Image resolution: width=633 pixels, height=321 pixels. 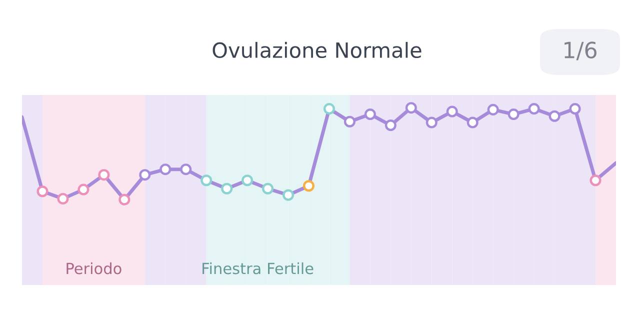 What do you see at coordinates (580, 51) in the screenshot?
I see `text: 1/6` at bounding box center [580, 51].